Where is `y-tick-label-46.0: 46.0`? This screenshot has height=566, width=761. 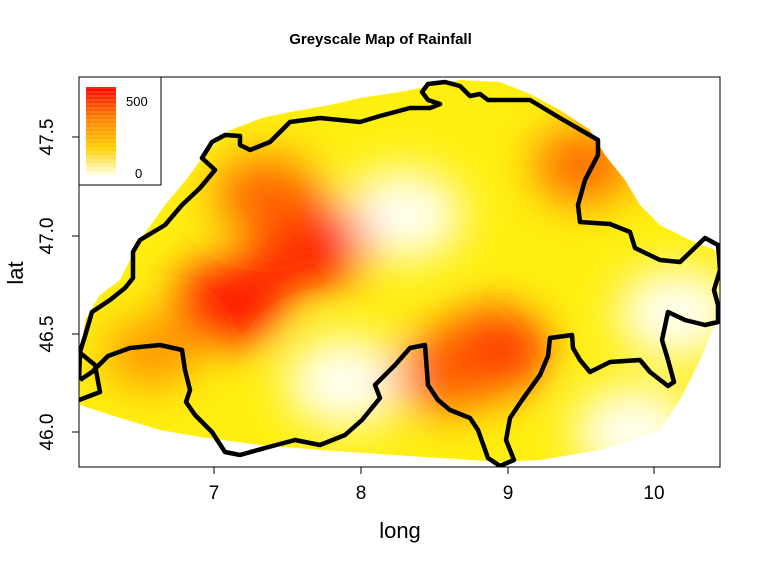 y-tick-label-46.0: 46.0 is located at coordinates (47, 432).